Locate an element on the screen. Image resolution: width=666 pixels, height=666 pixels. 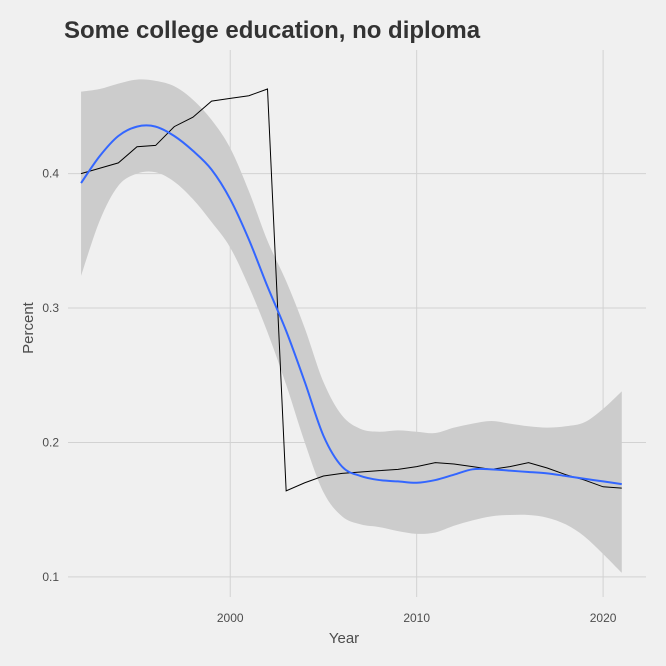
x-tick-labels: 2000 2010 2020 is located at coordinates (417, 618).